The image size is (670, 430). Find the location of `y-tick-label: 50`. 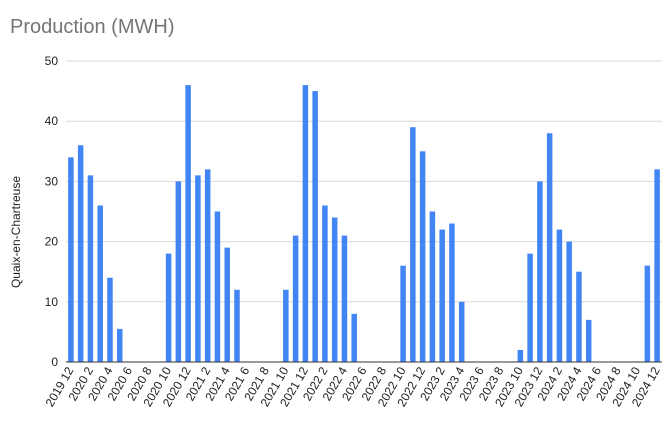

y-tick-label: 50 is located at coordinates (52, 61).